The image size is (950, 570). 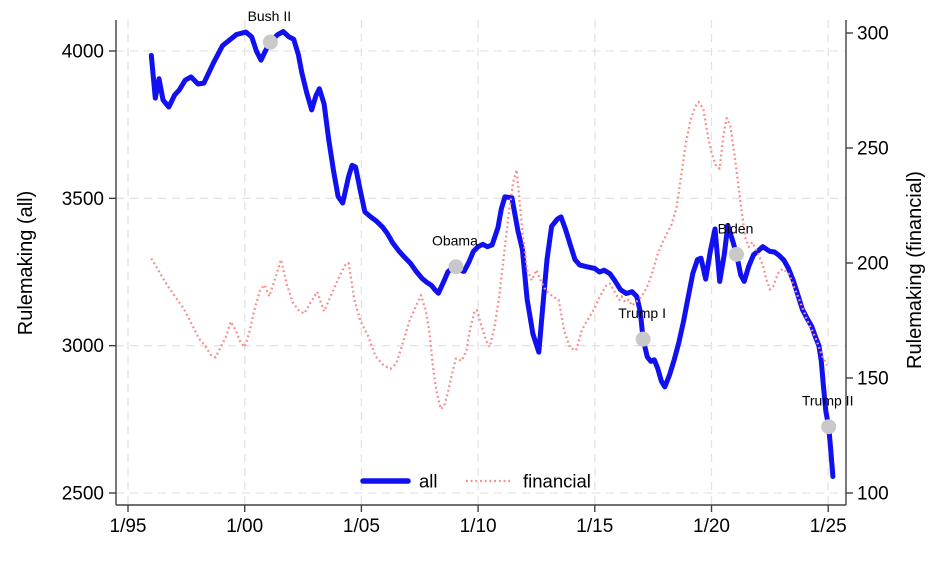 I want to click on y-right-axis-title: Rulemaking (financial), so click(x=915, y=270).